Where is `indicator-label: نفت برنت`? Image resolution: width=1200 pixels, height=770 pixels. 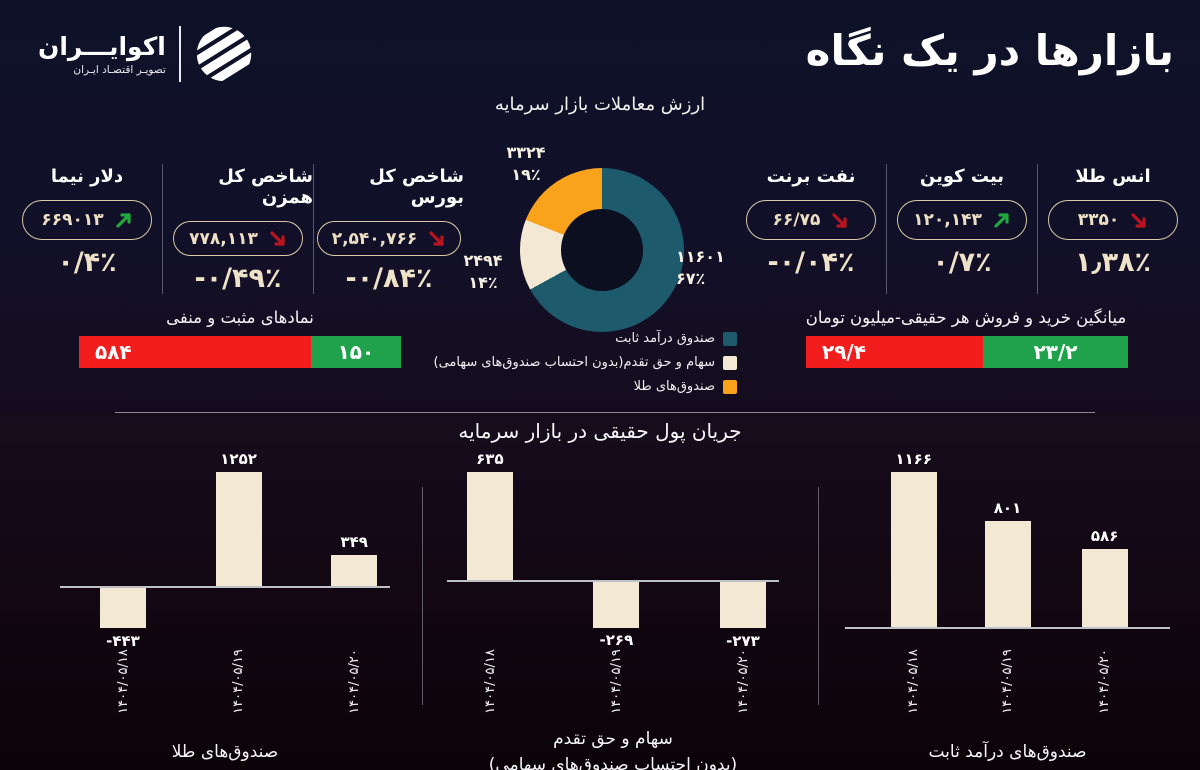
indicator-label: نفت برنت is located at coordinates (811, 176).